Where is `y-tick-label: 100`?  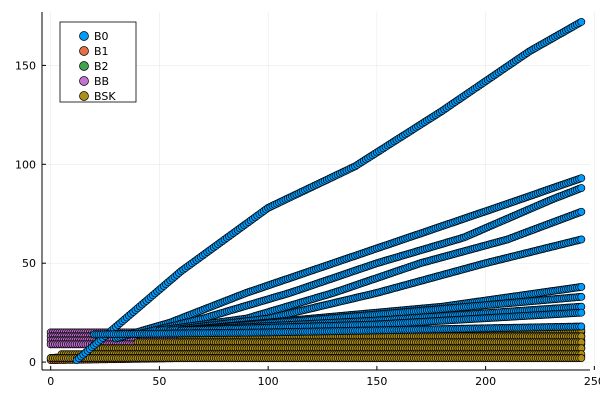 y-tick-label: 100 is located at coordinates (25, 164).